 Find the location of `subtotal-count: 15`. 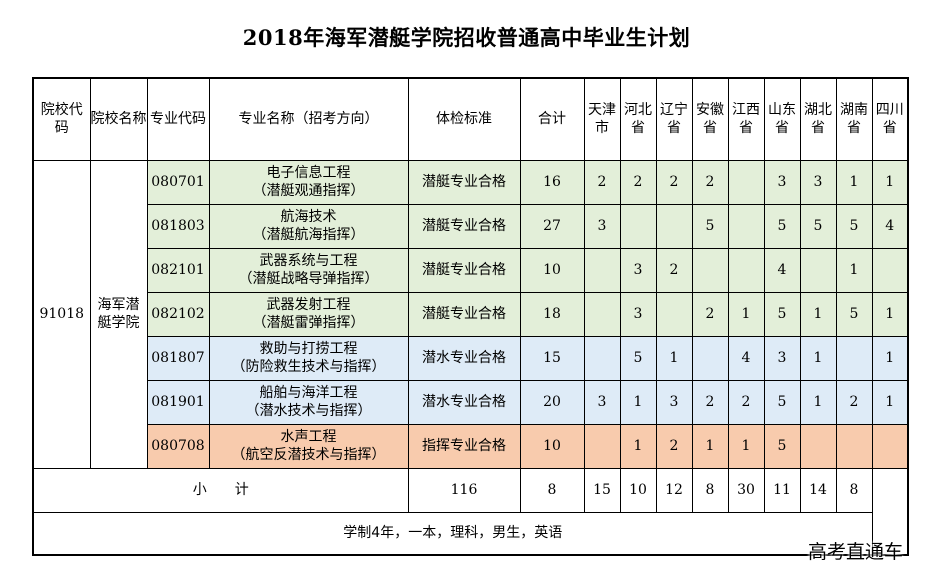

subtotal-count: 15 is located at coordinates (602, 490).